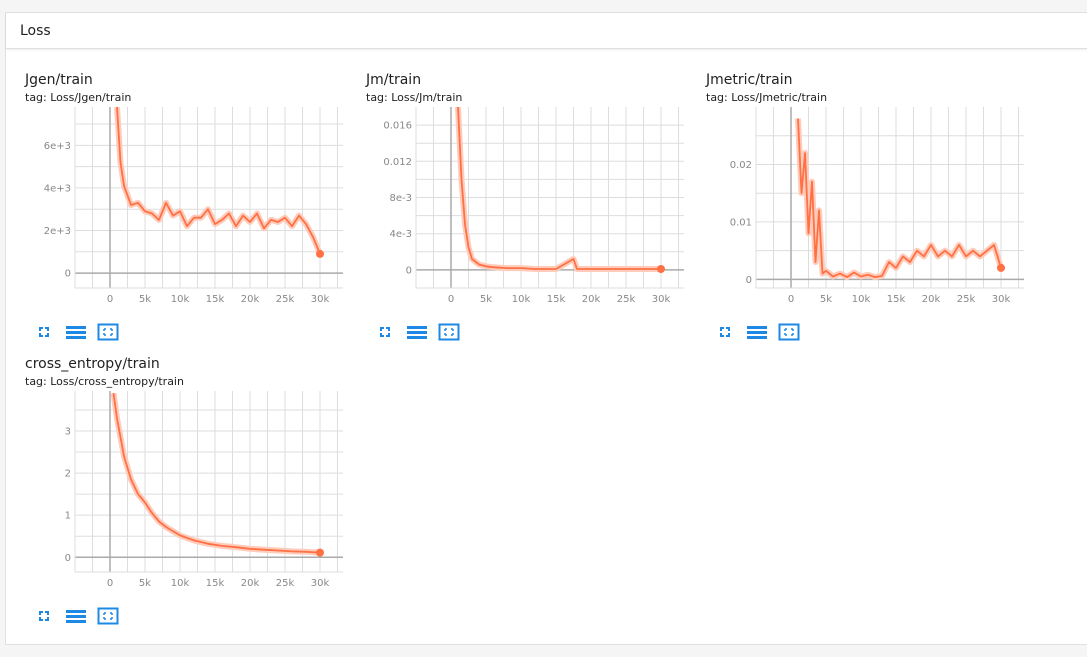 This screenshot has width=1087, height=657. I want to click on chart-title: Jm/train, so click(394, 80).